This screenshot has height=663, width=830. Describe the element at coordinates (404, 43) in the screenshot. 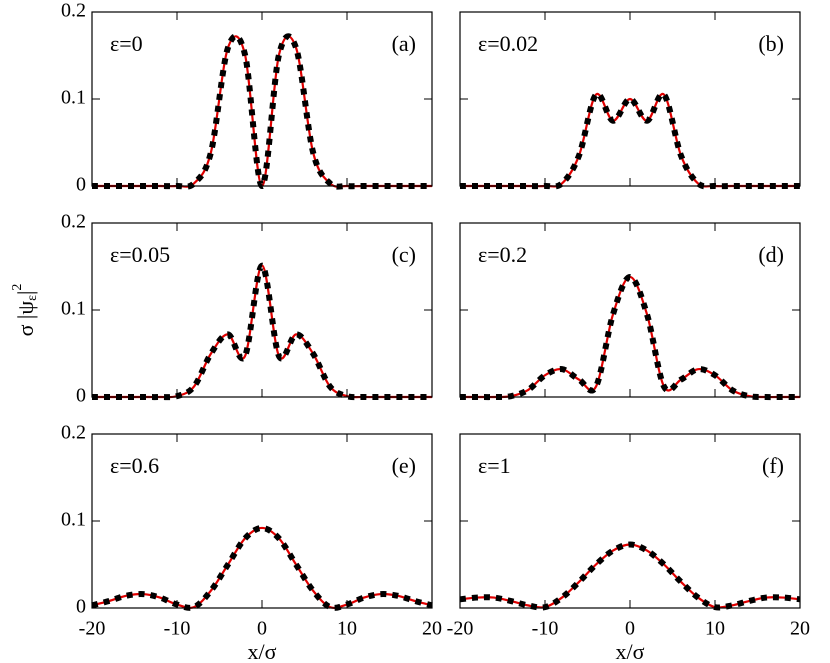

I see `panel-letter: (a)` at that location.